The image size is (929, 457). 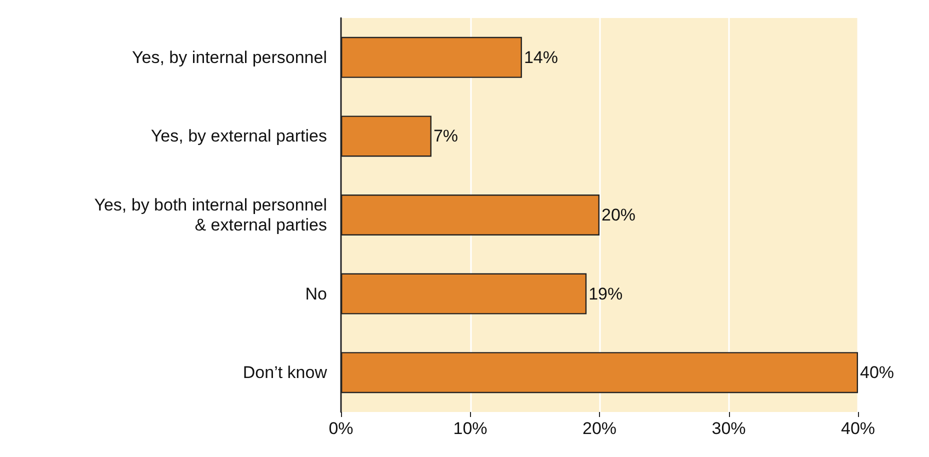 I want to click on y-tick-label: No, so click(x=316, y=294).